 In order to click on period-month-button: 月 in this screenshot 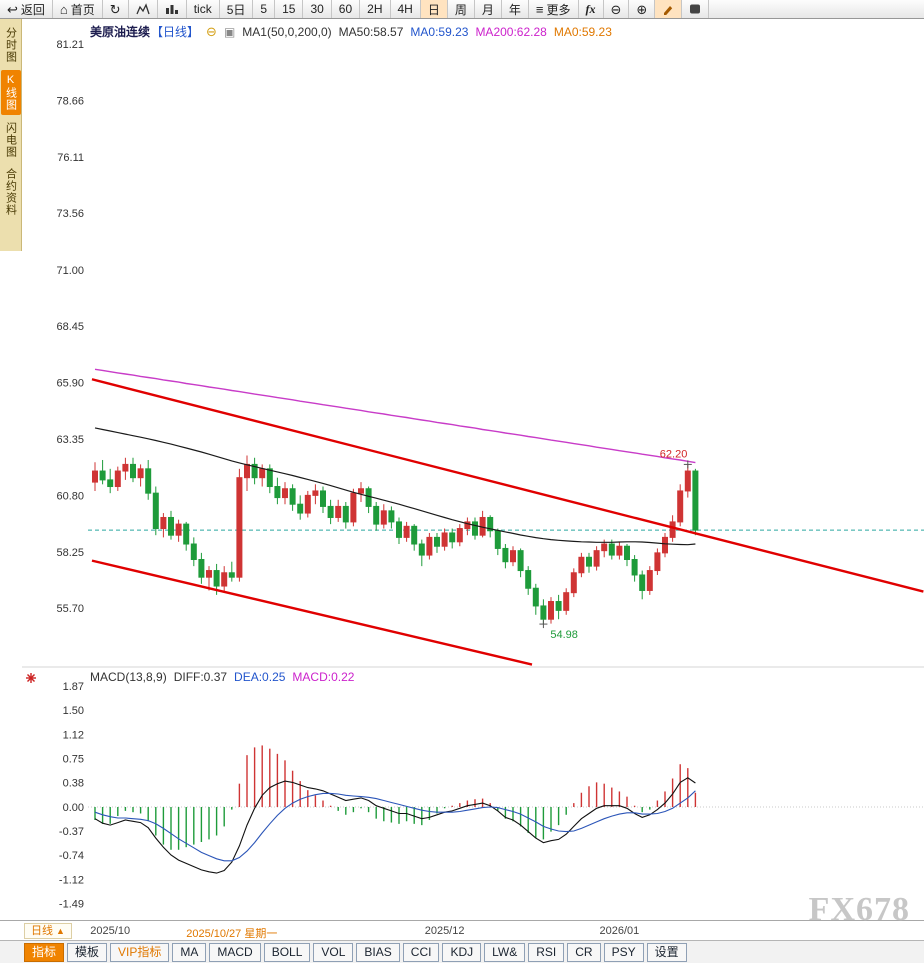, I will do `click(488, 9)`.